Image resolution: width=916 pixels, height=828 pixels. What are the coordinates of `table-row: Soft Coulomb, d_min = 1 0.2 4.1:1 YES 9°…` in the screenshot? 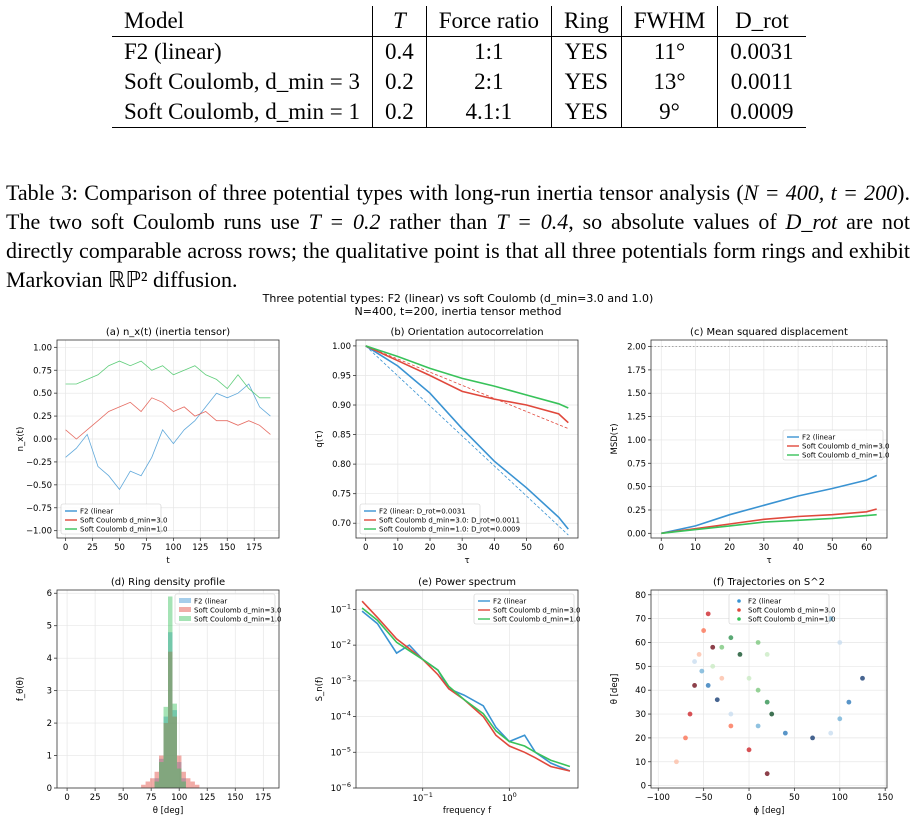 It's located at (459, 112).